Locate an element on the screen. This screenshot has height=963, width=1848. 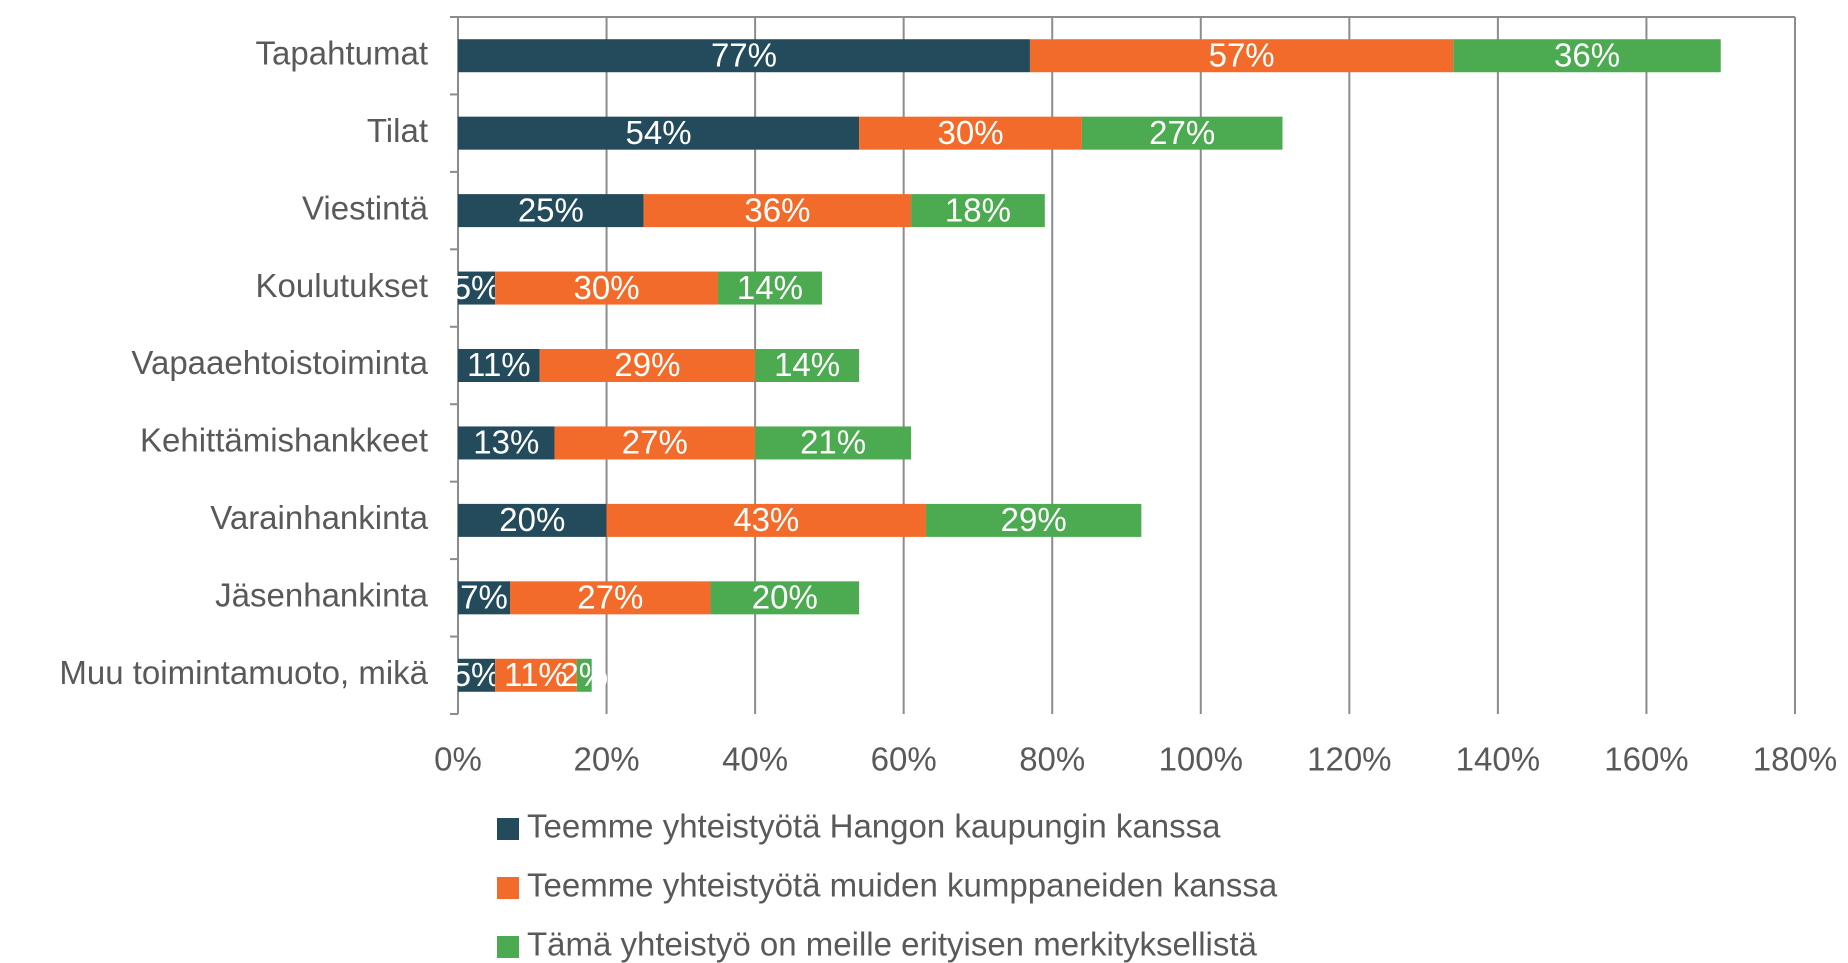
y-tick-label: Varainhankinta is located at coordinates (319, 517).